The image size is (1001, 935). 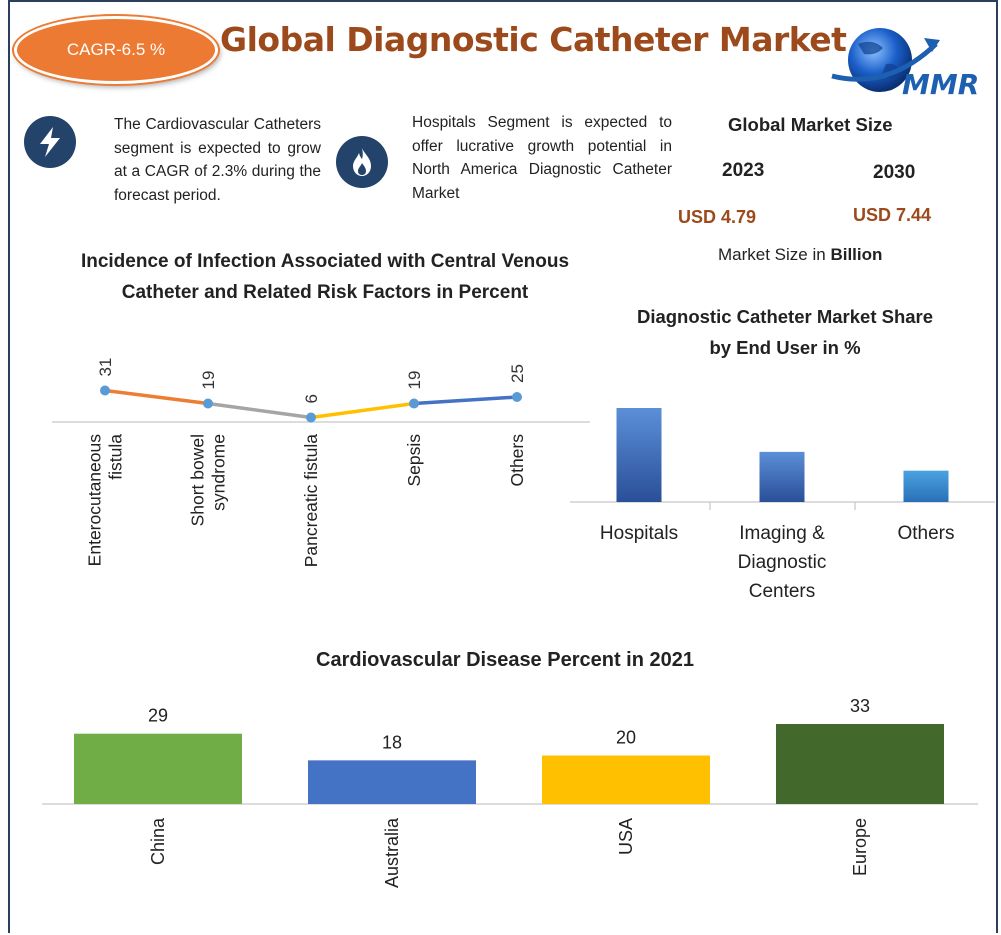 What do you see at coordinates (925, 533) in the screenshot?
I see `end-user-category-label: Others` at bounding box center [925, 533].